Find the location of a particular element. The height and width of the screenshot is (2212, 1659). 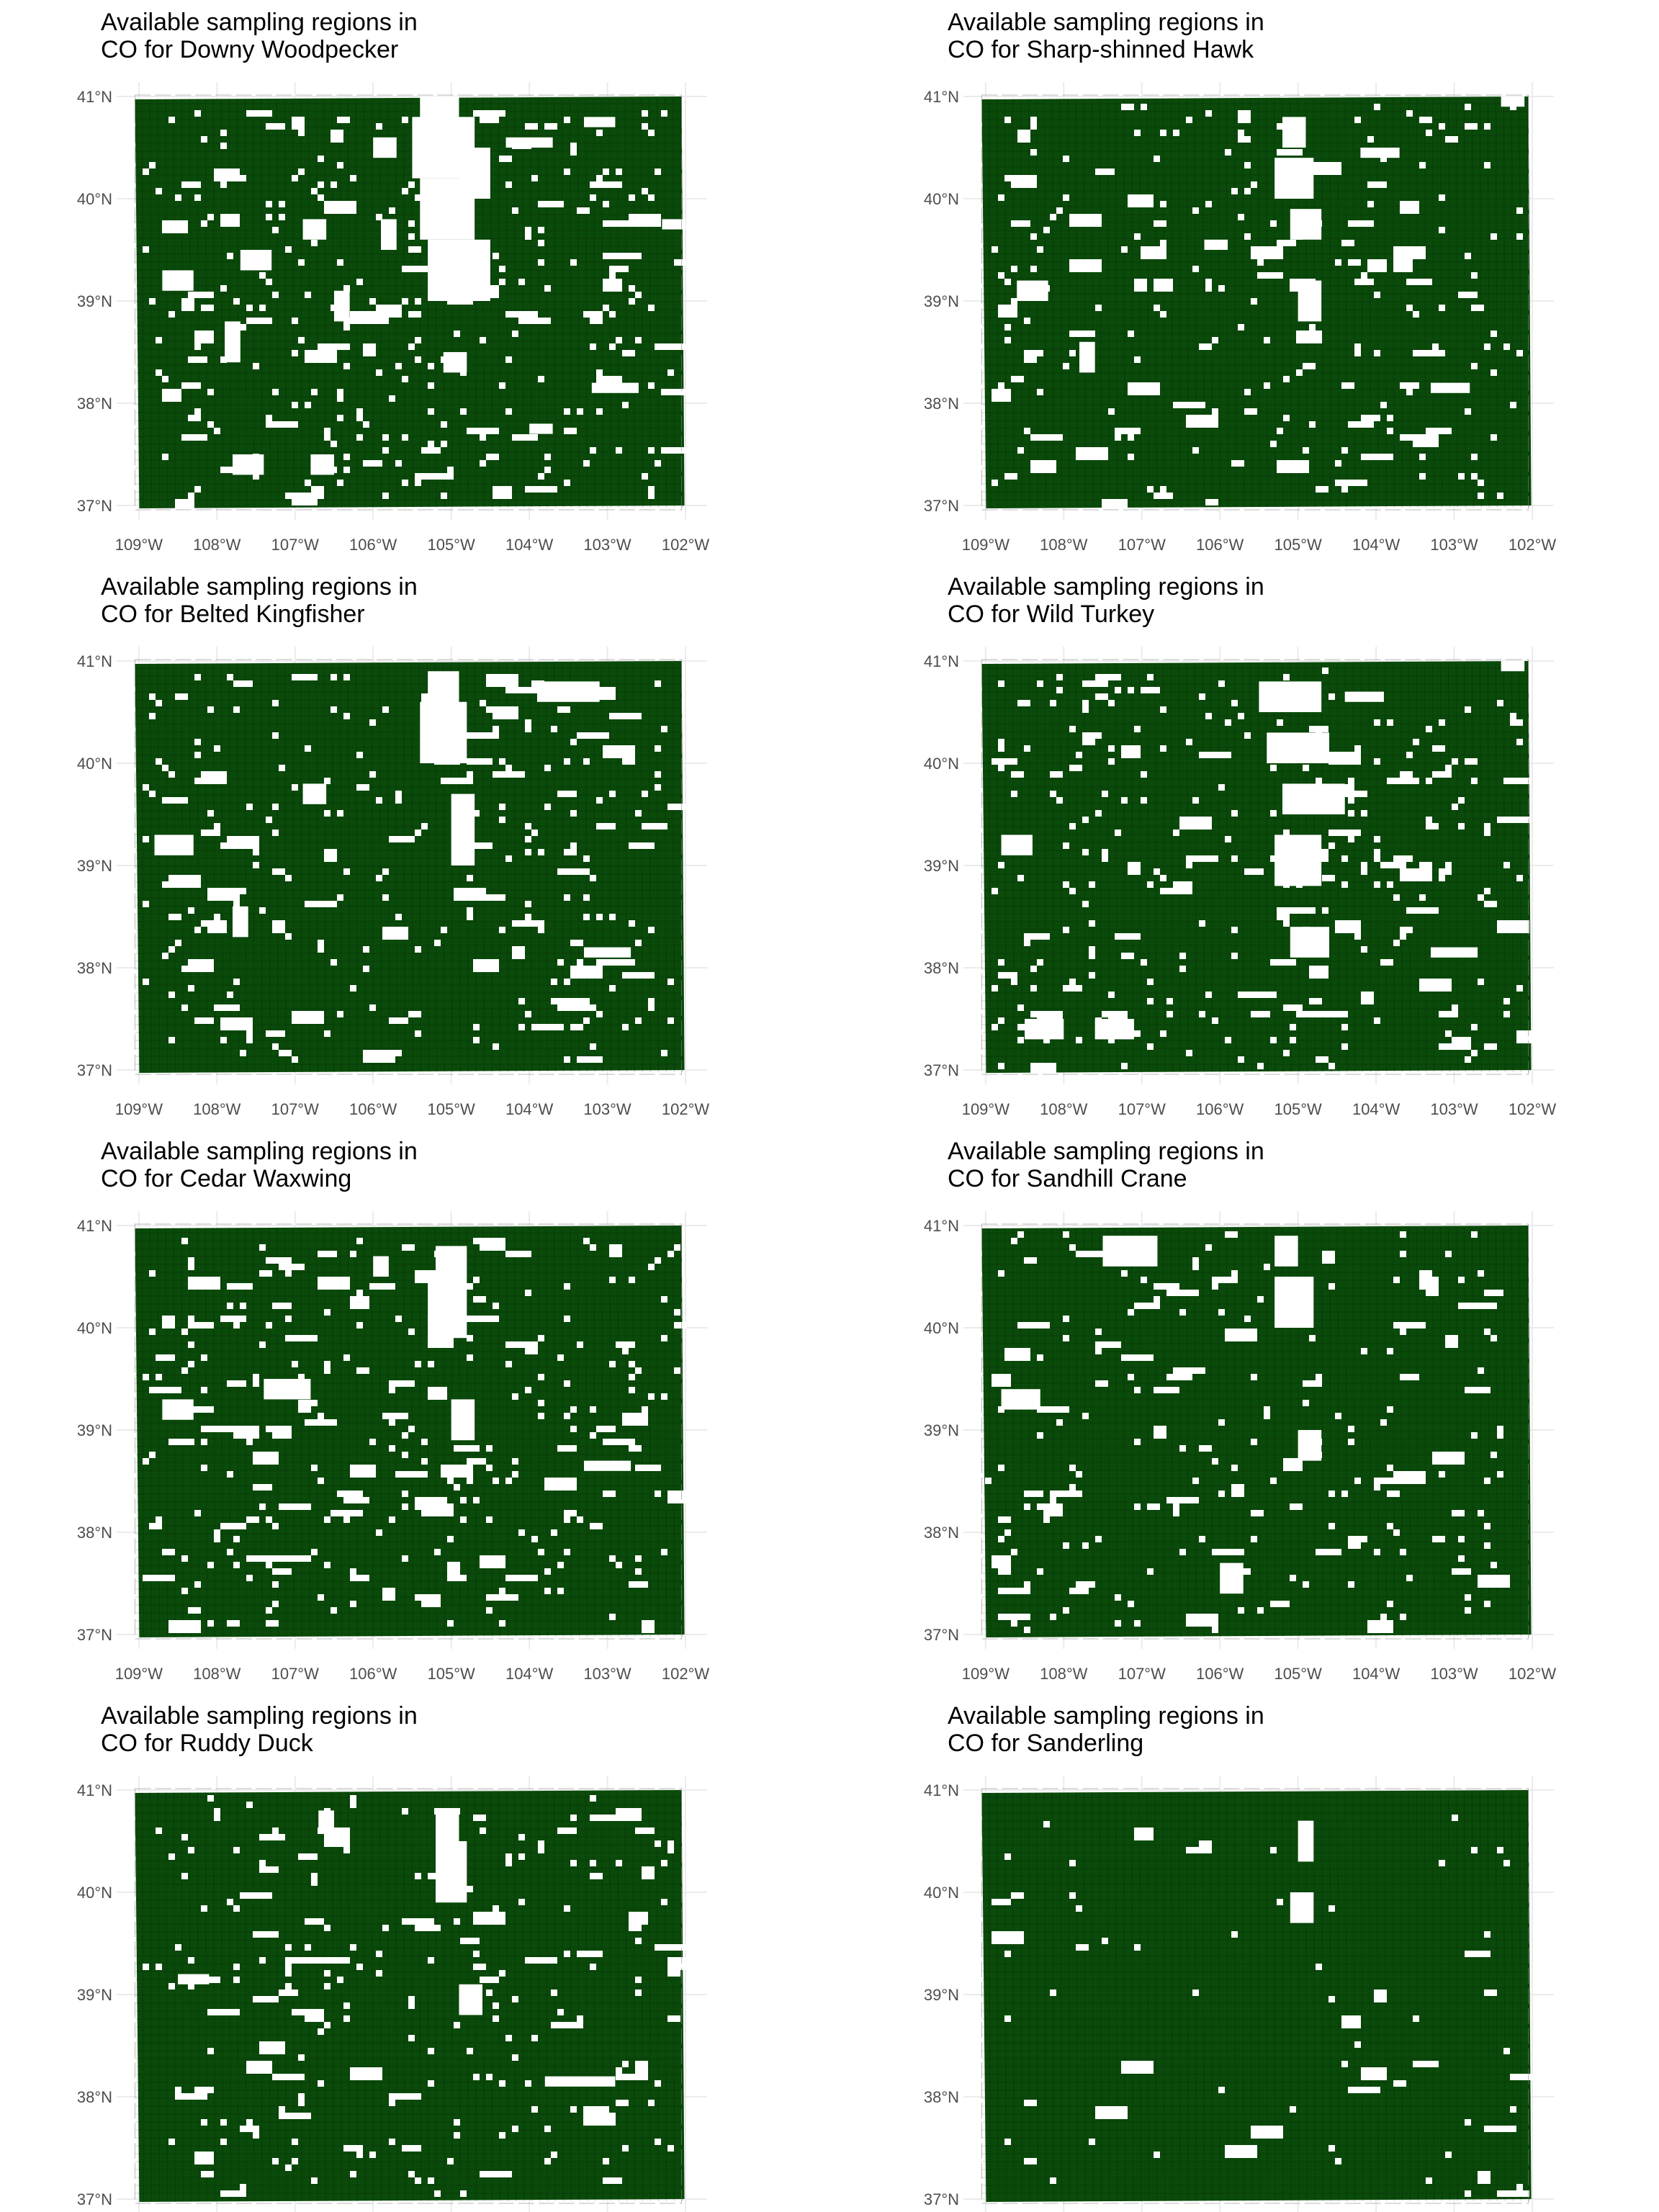

unavailable-cells is located at coordinates (1267, 868).